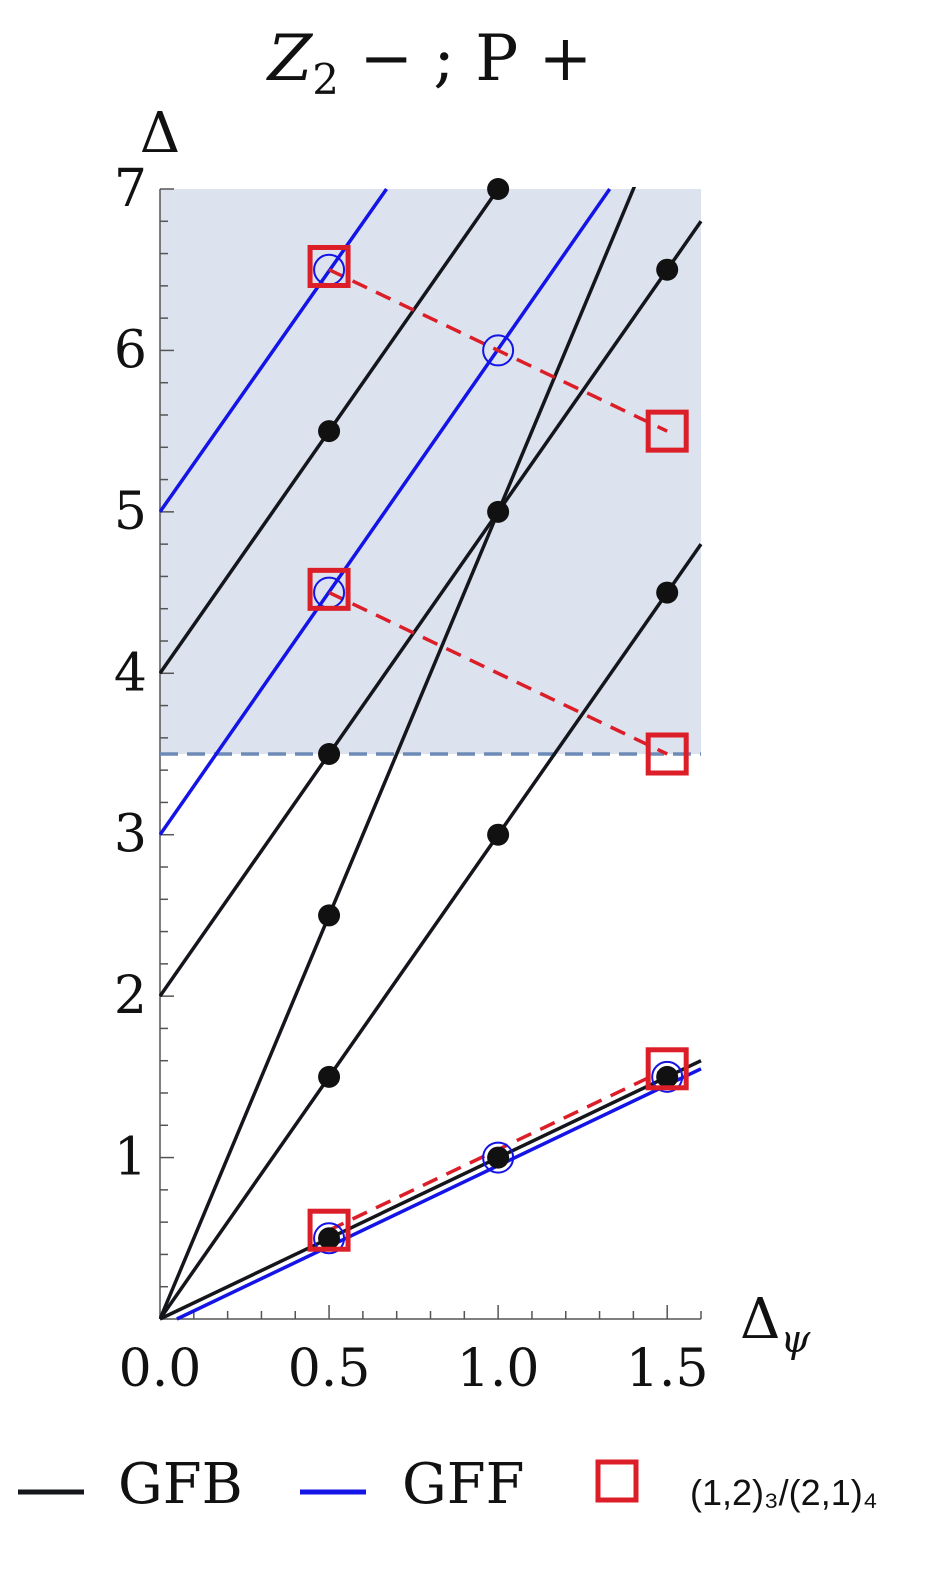 This screenshot has width=941, height=1576. I want to click on legend-label: GFF, so click(463, 1484).